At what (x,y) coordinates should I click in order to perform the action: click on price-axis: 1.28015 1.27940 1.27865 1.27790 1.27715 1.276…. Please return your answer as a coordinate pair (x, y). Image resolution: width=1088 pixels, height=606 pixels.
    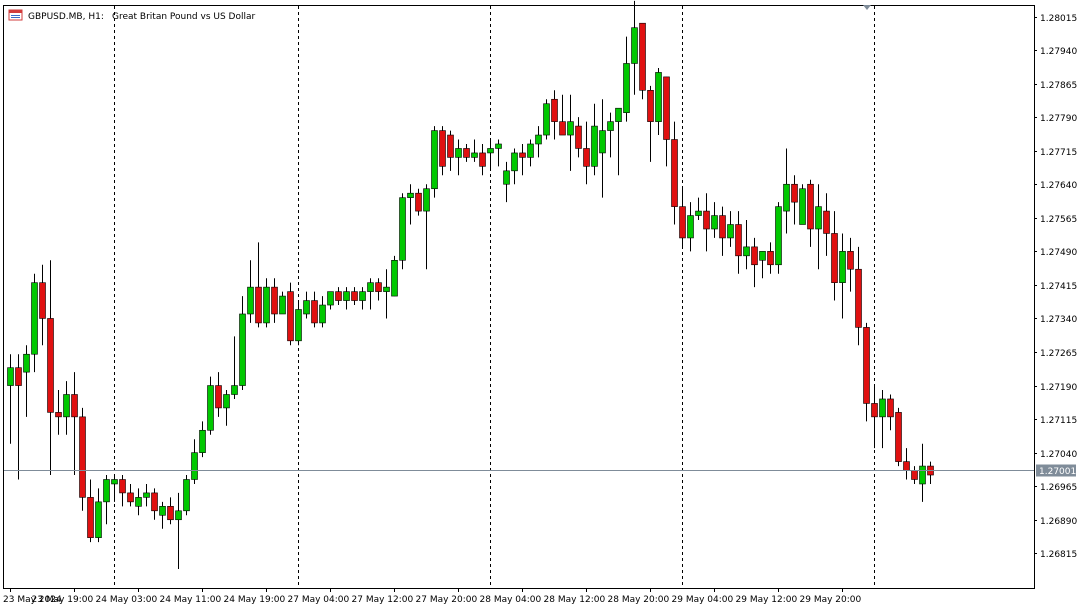
    Looking at the image, I should click on (1055, 287).